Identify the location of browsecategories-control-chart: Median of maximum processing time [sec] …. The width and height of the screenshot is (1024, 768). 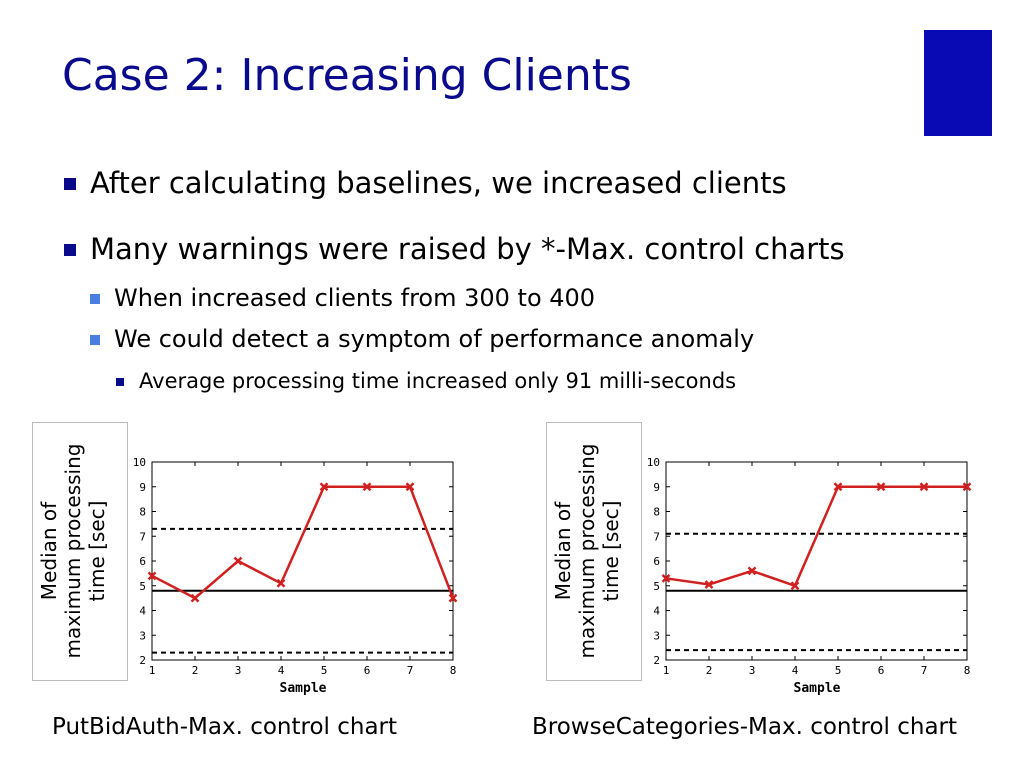
(759, 559).